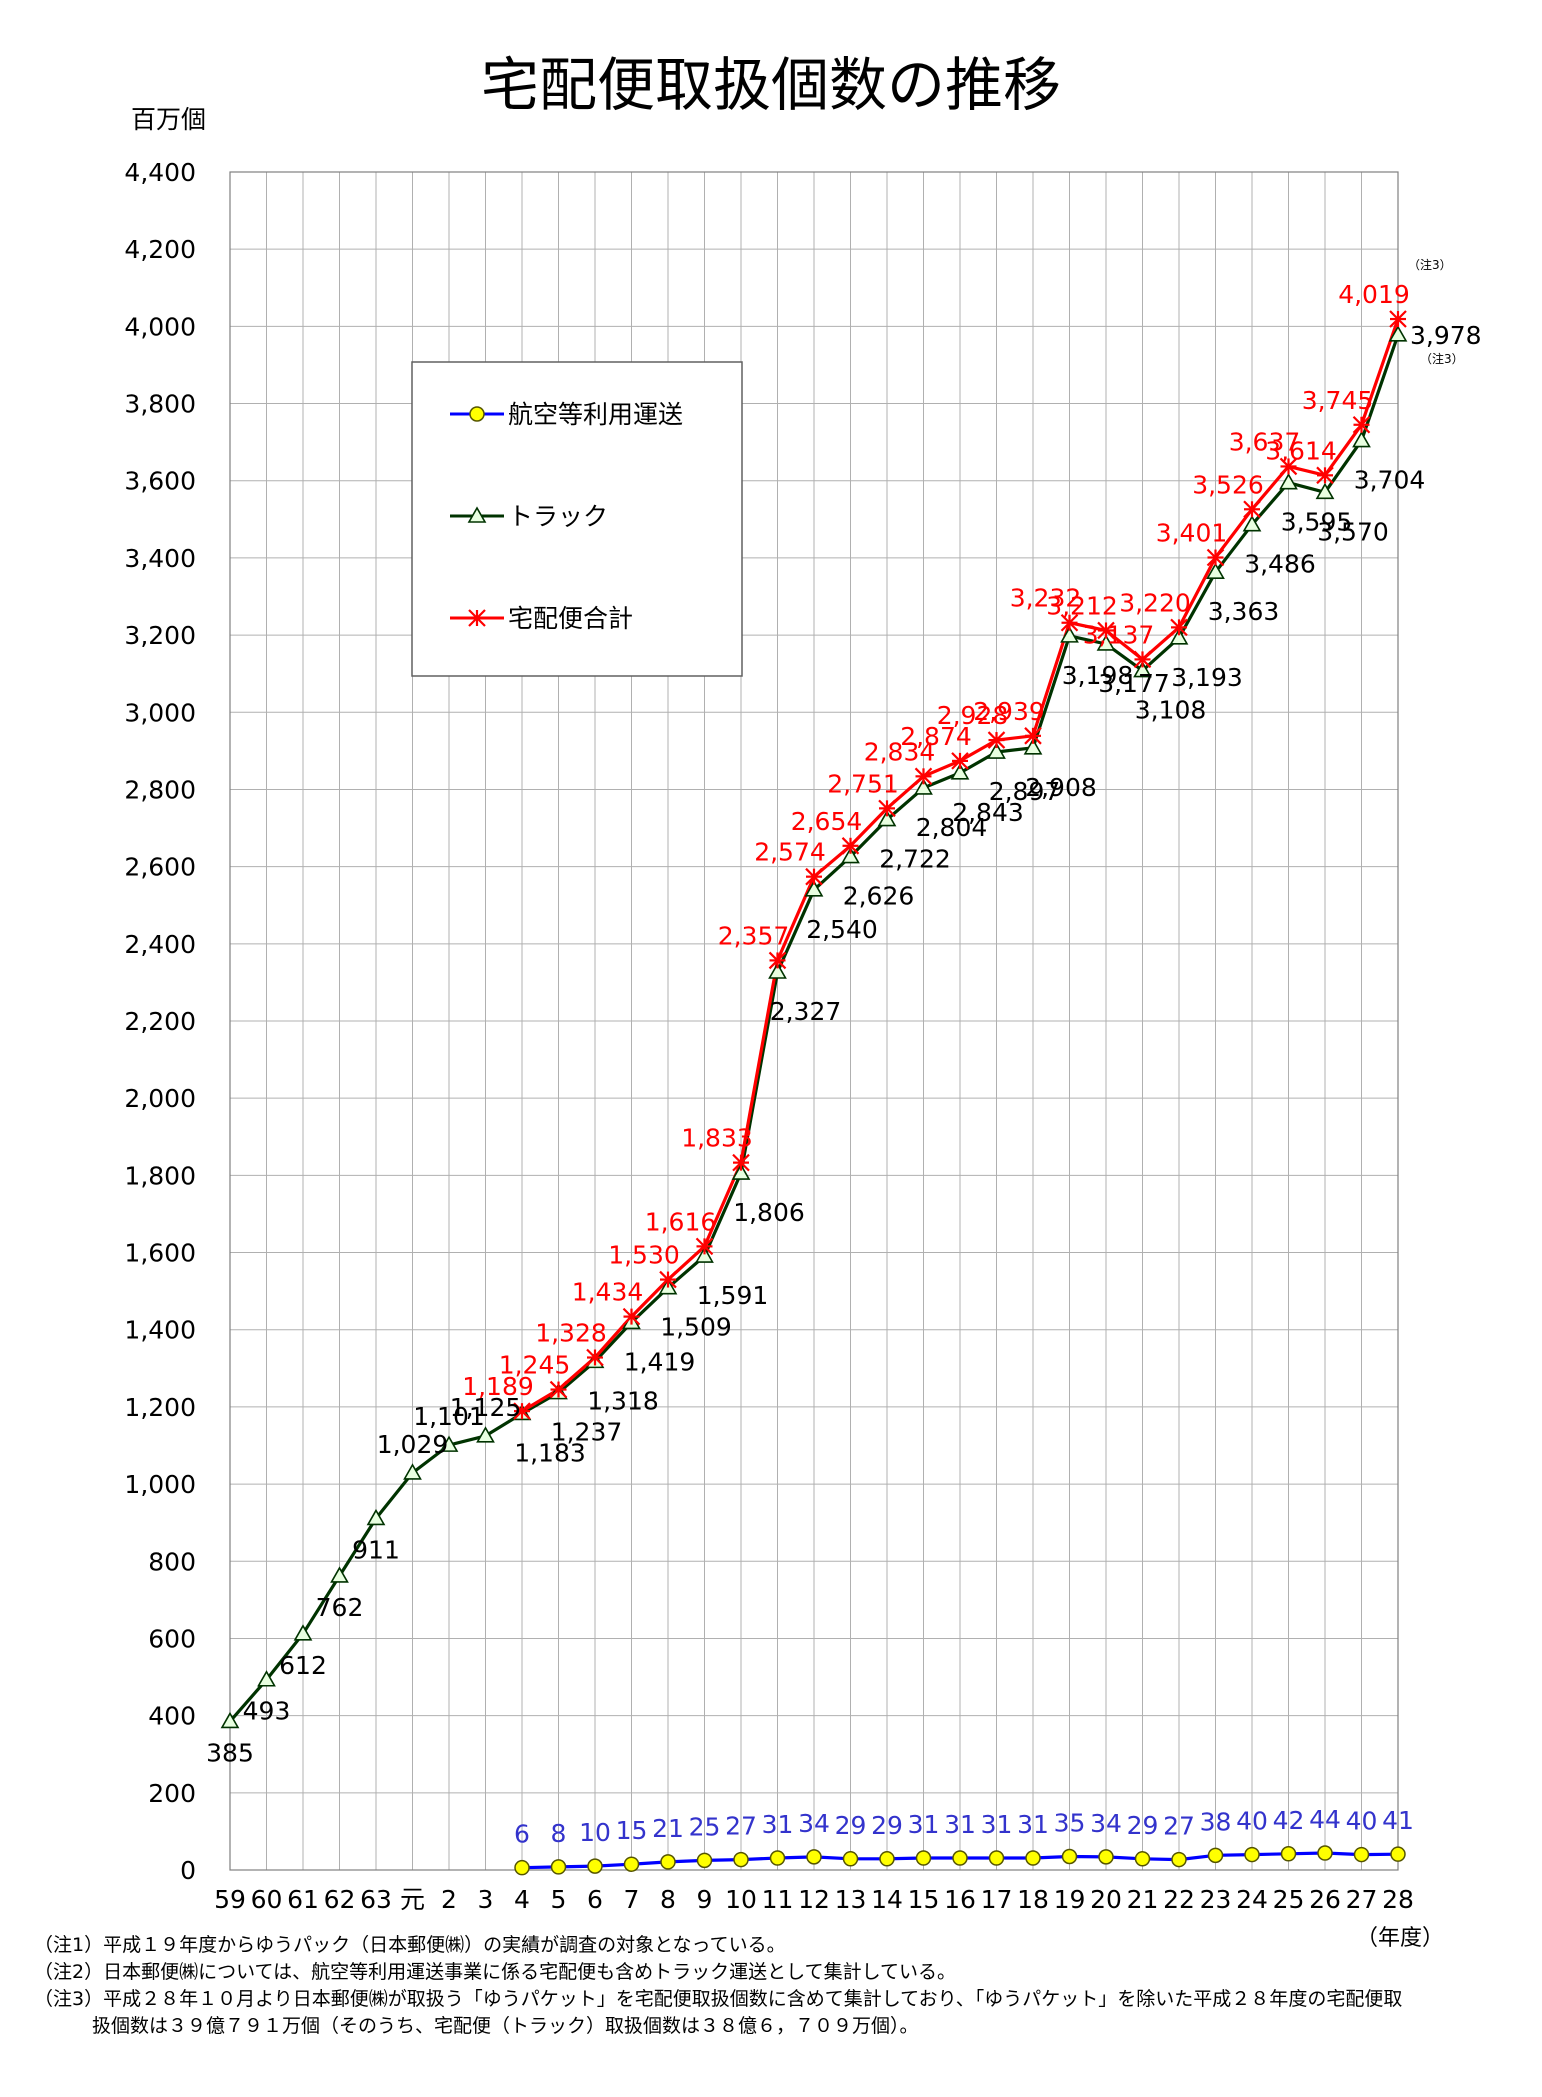 This screenshot has height=2097, width=1542. What do you see at coordinates (160, 326) in the screenshot?
I see `y-tick-label: 4,000` at bounding box center [160, 326].